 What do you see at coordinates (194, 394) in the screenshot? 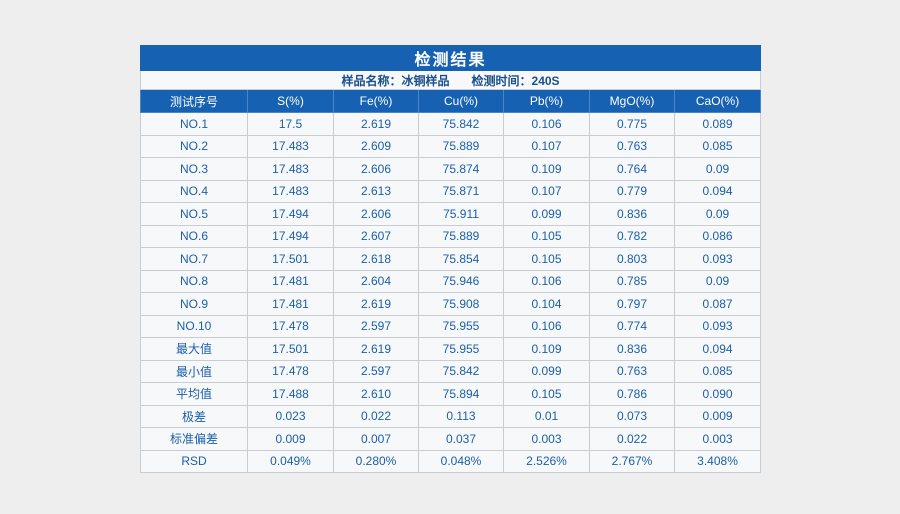
I see `row-label: 平均值` at bounding box center [194, 394].